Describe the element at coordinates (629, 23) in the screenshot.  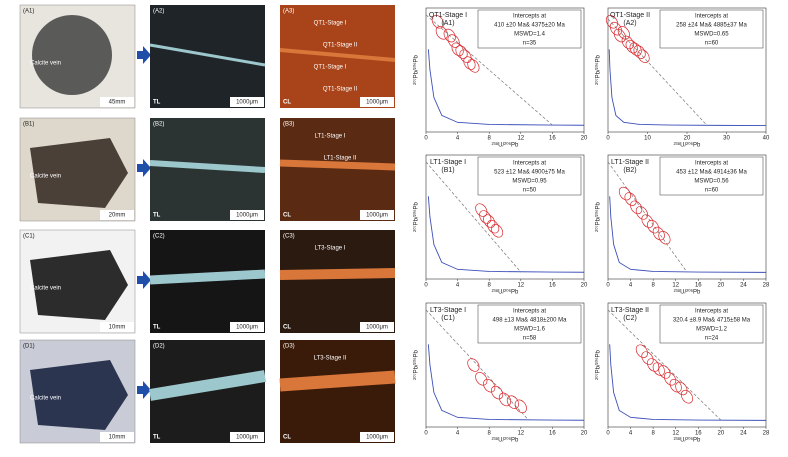
I see `panel-label: (A2)` at that location.